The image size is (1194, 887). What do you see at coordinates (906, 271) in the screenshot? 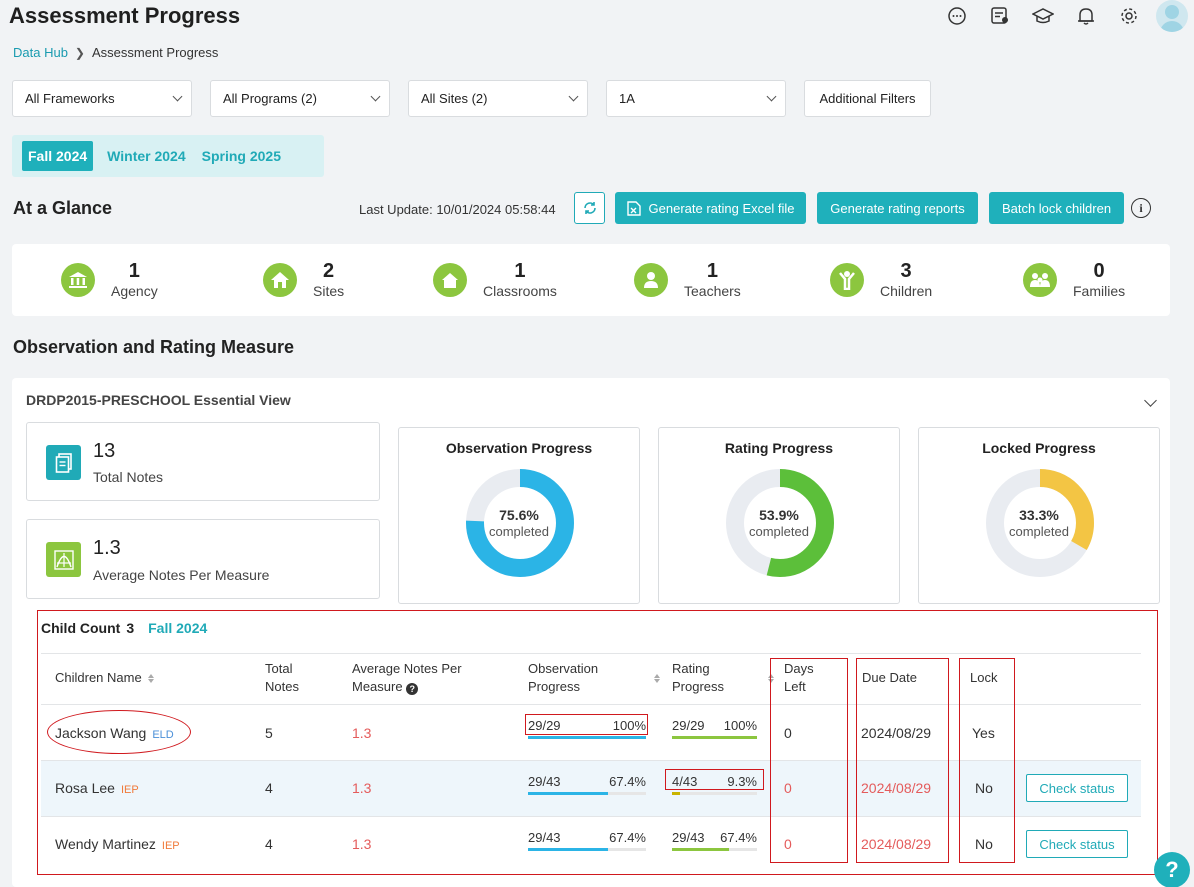
I see `stat-value: 3` at bounding box center [906, 271].